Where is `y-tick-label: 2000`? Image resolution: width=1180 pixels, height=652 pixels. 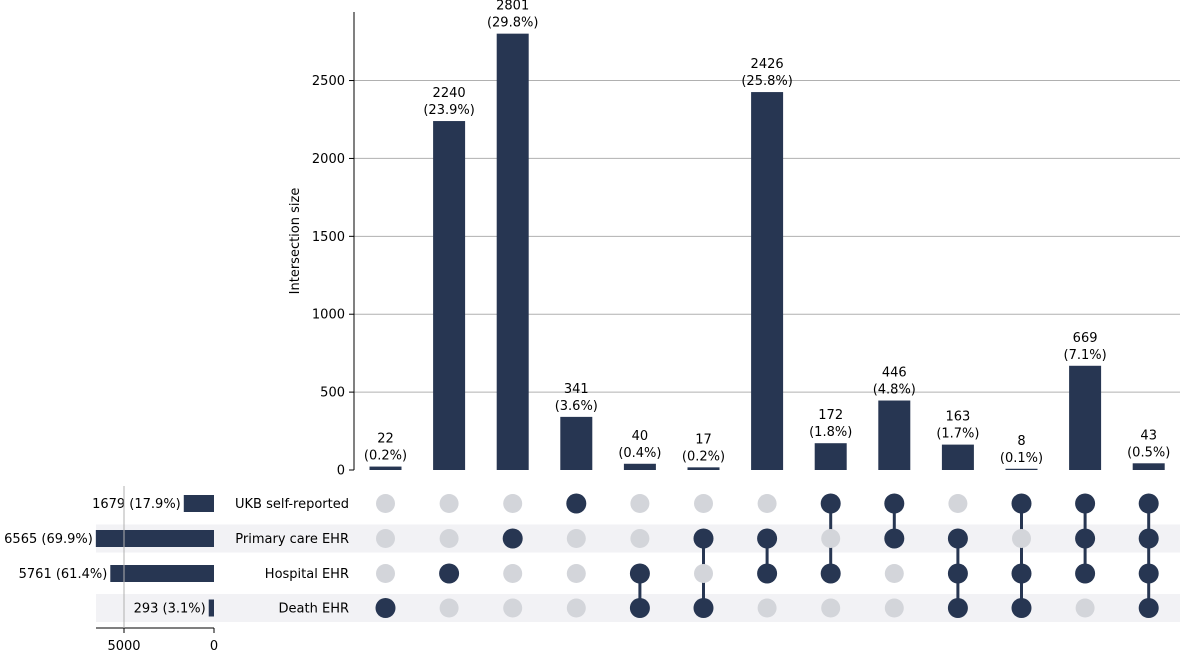
y-tick-label: 2000 is located at coordinates (328, 159).